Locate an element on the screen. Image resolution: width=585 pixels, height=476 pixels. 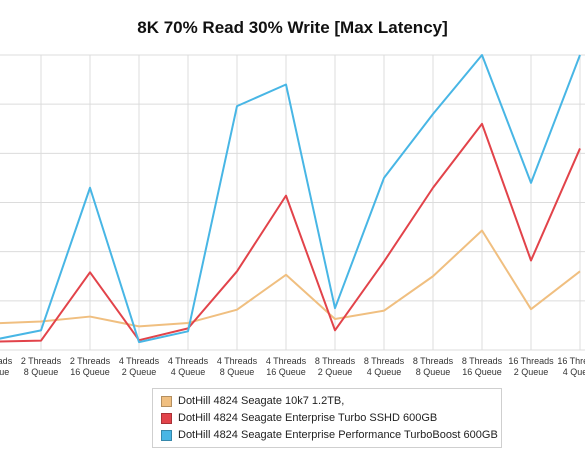
x-tick-label: 8 Threads 16 Queue is located at coordinates (482, 366).